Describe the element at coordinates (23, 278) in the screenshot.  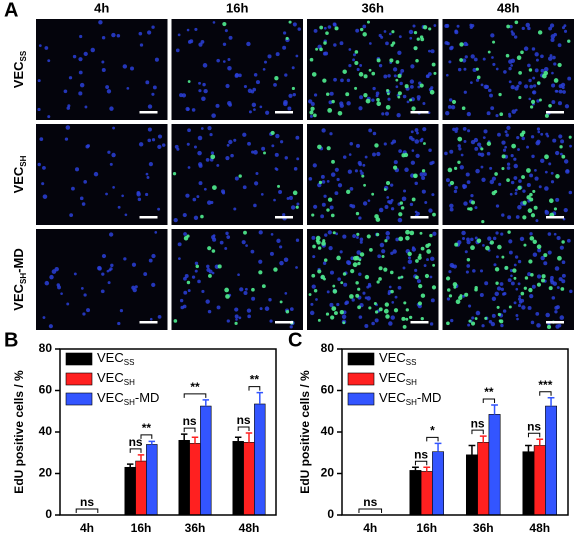
I see `label-subscript: SH` at that location.